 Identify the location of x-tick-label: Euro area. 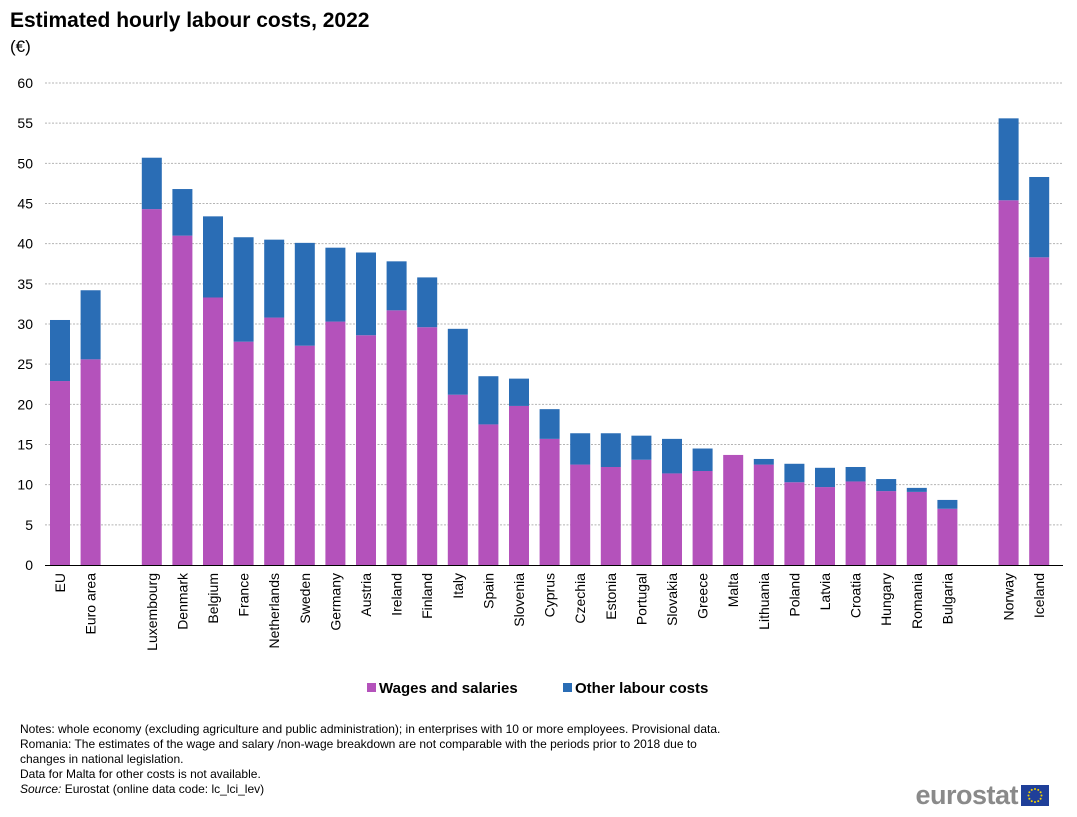
(91, 604).